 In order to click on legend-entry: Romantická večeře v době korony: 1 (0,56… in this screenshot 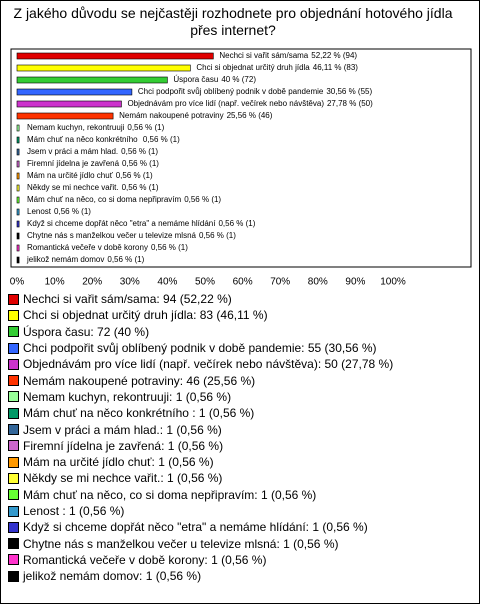, I will do `click(200, 560)`.